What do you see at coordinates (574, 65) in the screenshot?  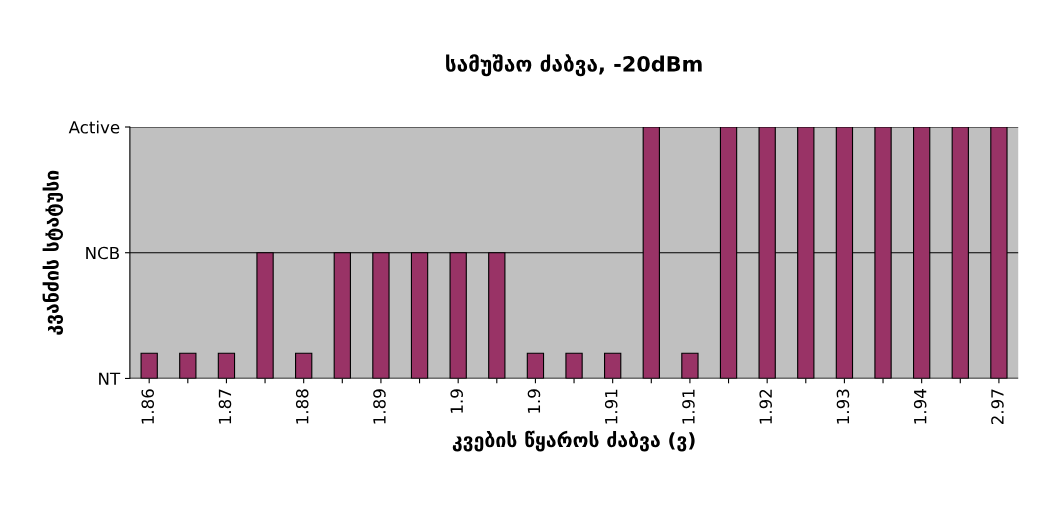 I see `chart-title: სამუშაო ძაბვა, -20dBm` at bounding box center [574, 65].